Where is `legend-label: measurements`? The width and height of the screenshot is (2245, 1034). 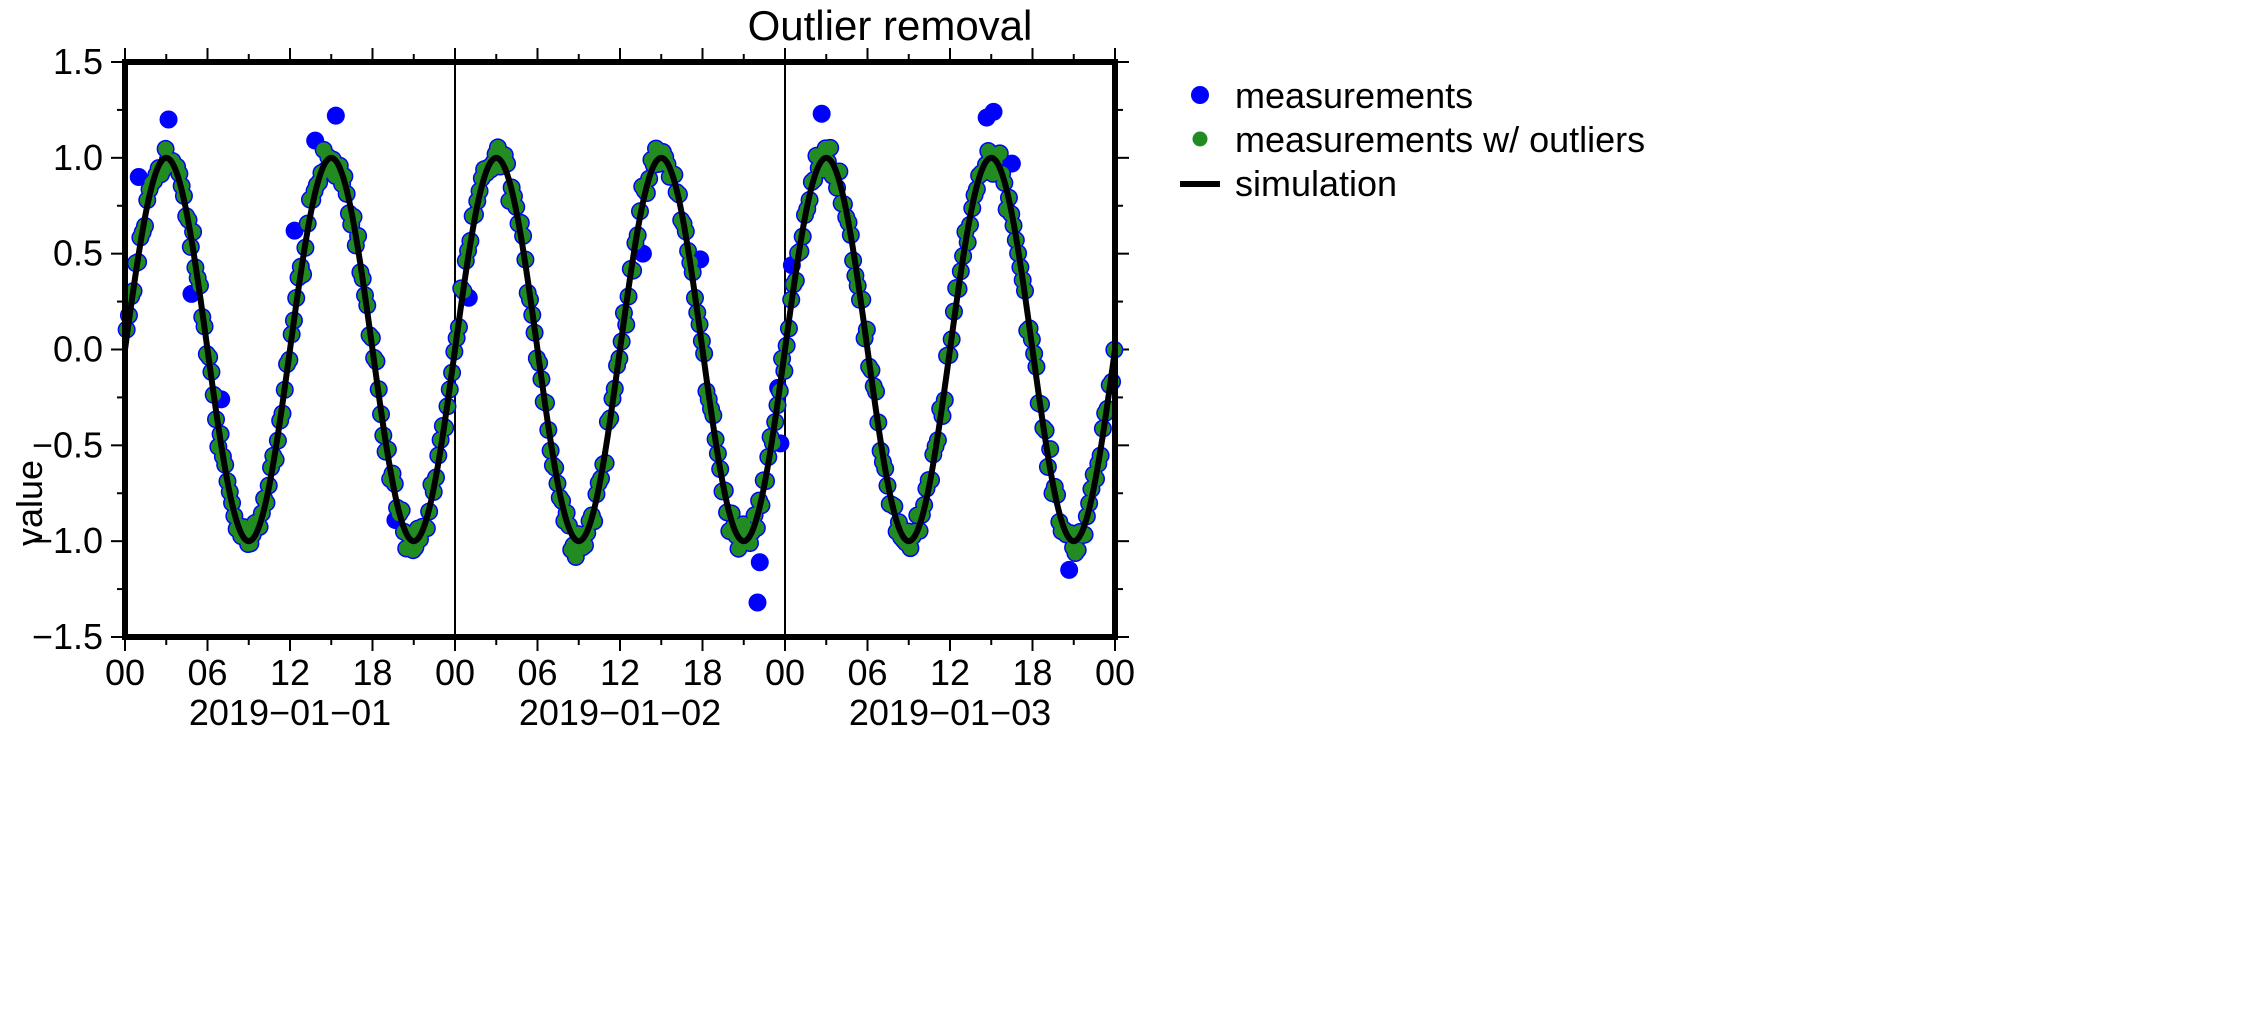
legend-label: measurements is located at coordinates (1354, 95).